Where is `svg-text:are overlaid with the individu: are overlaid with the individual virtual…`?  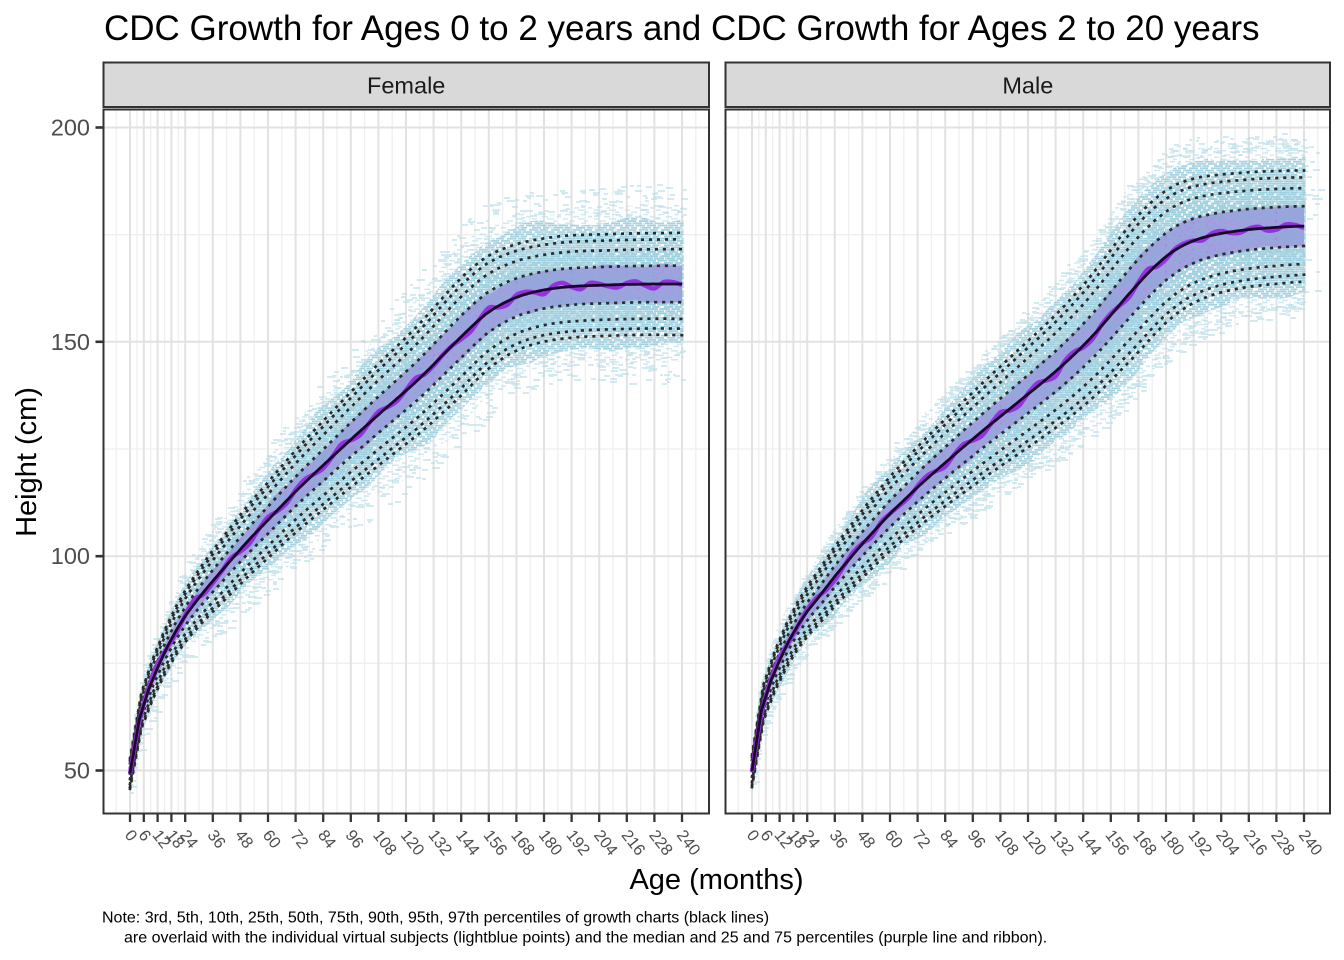
svg-text:are overlaid with the individu: are overlaid with the individual virtual… is located at coordinates (585, 938).